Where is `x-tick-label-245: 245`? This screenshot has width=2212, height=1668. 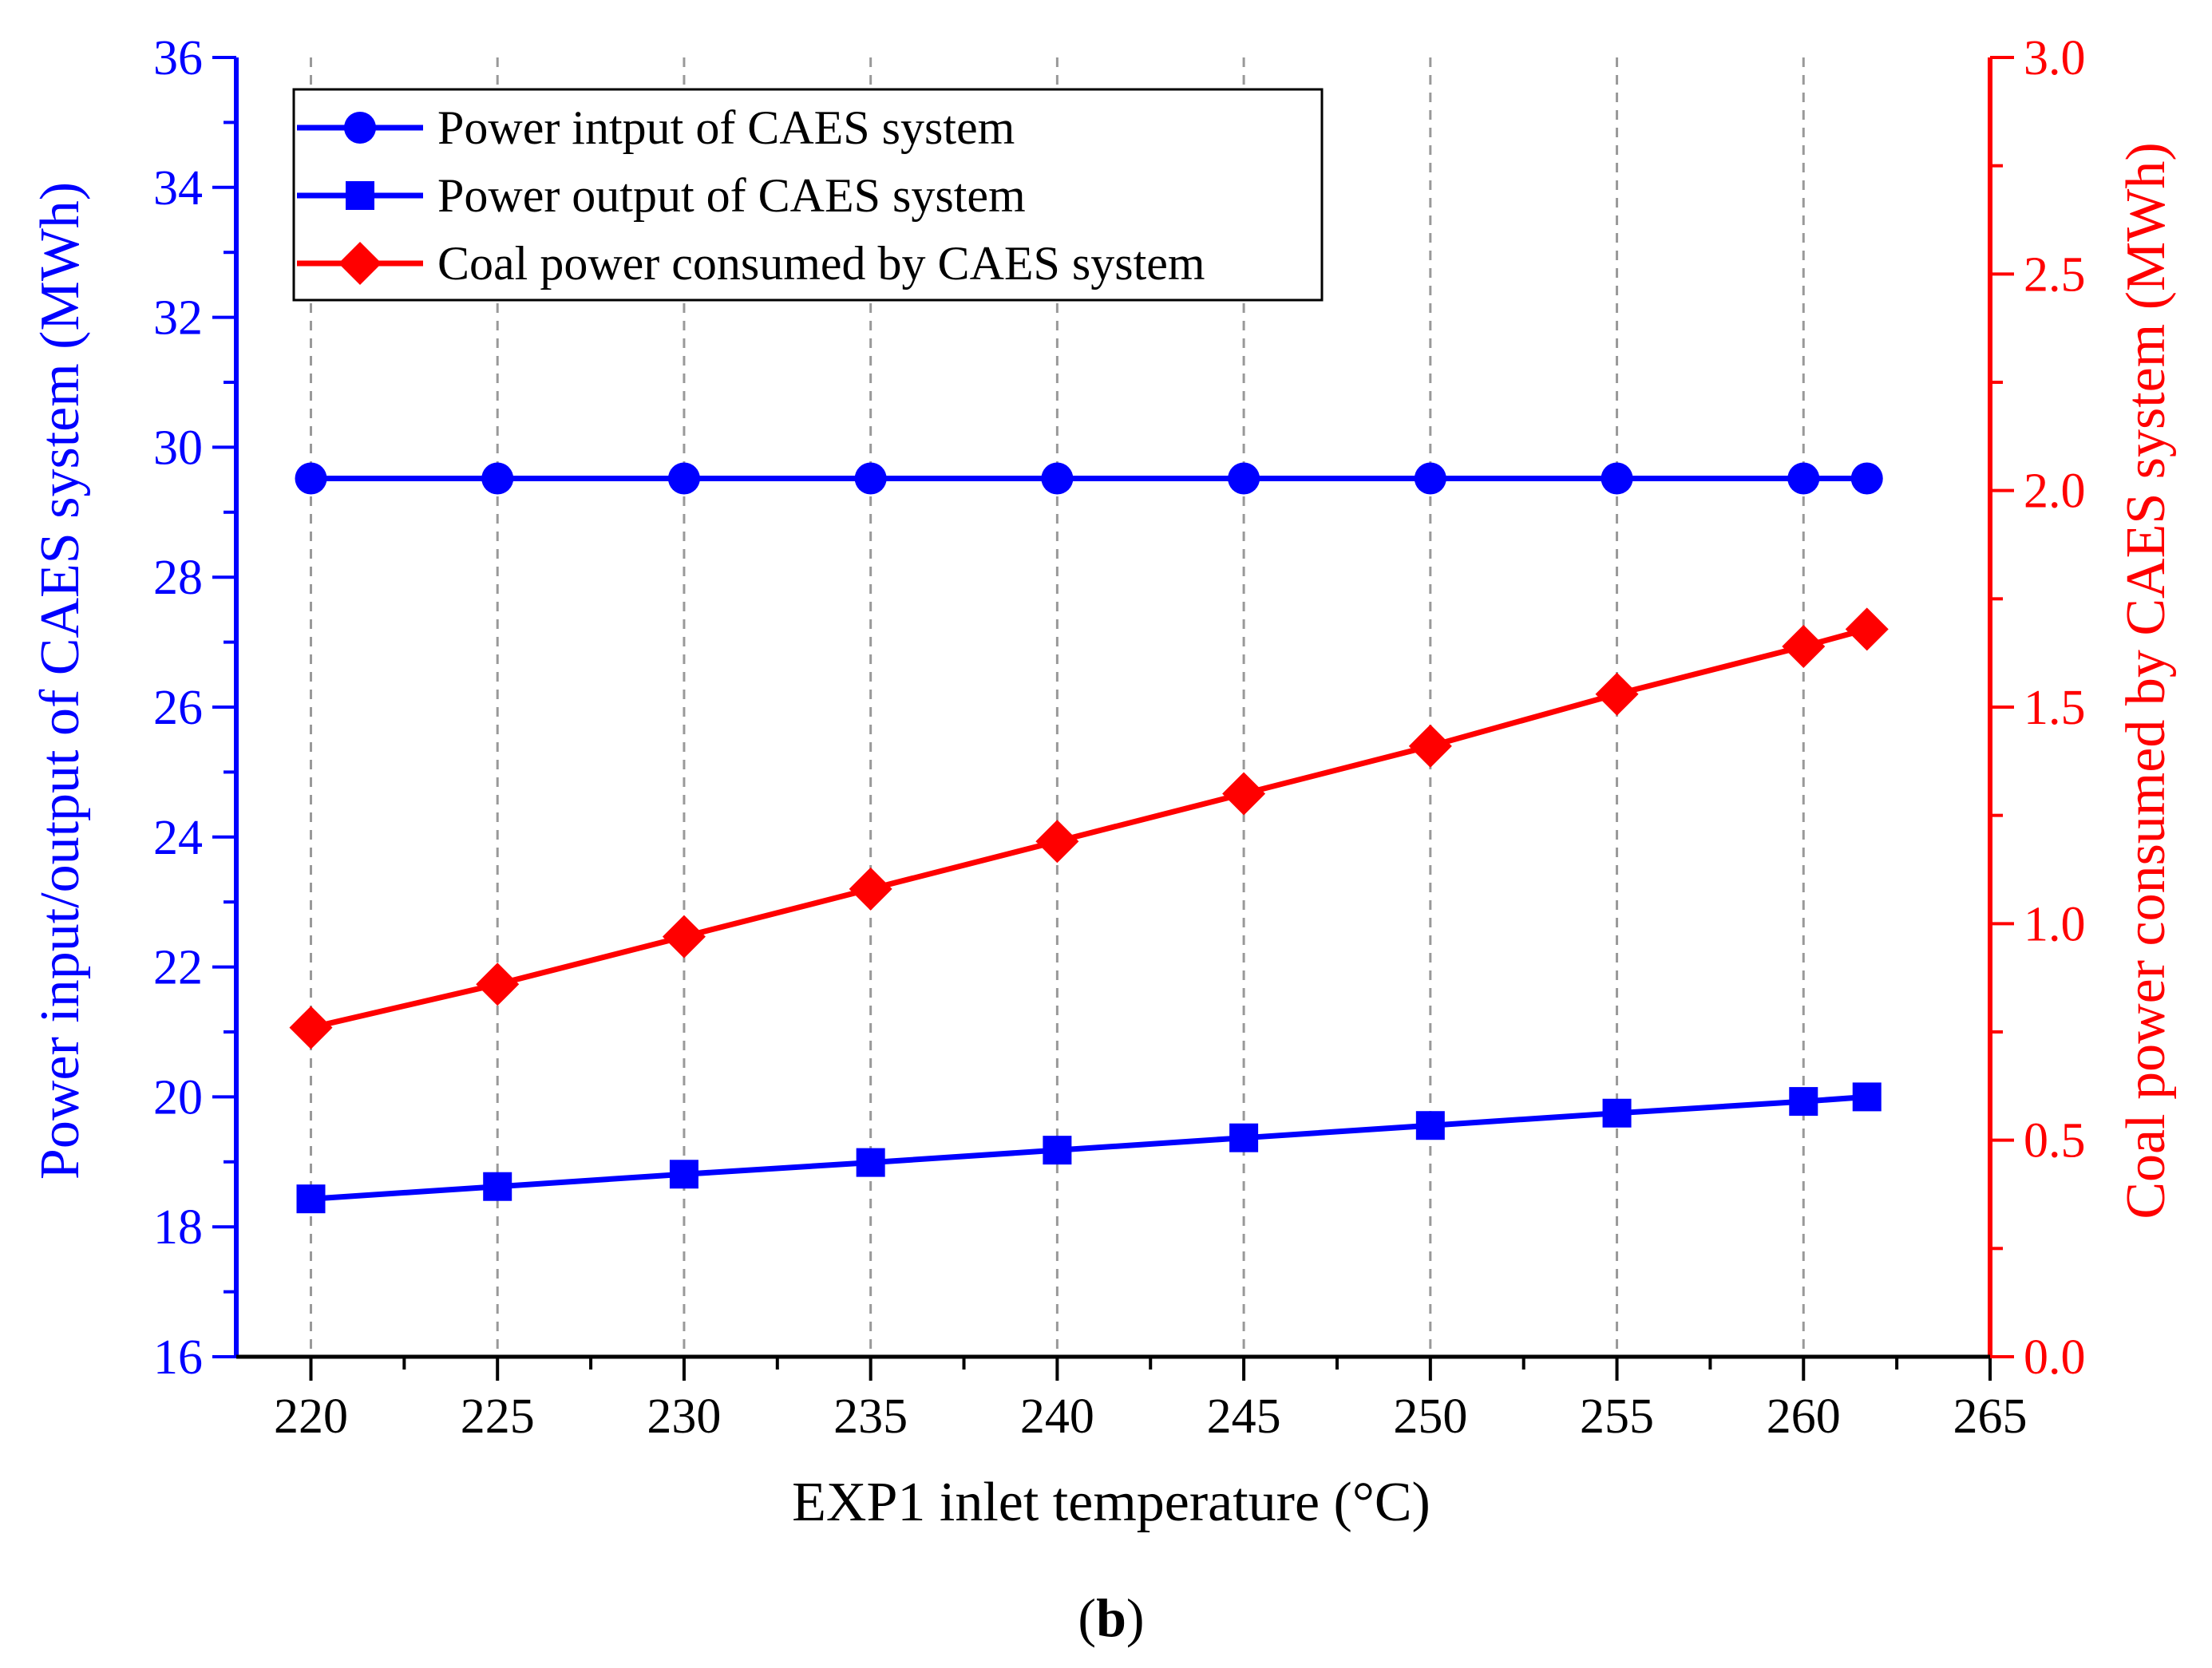 x-tick-label-245: 245 is located at coordinates (1244, 1416).